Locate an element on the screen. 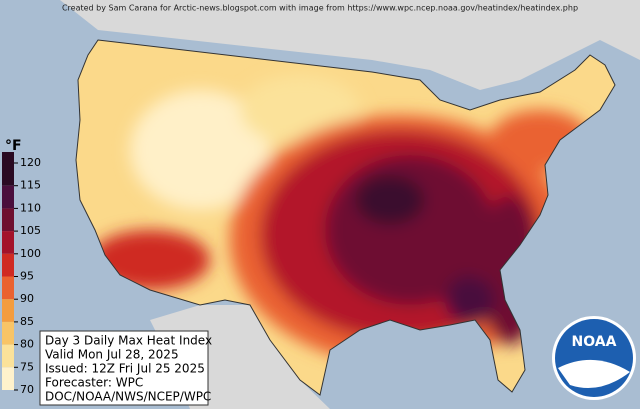 The width and height of the screenshot is (640, 409). tick-label: 115 is located at coordinates (30, 185).